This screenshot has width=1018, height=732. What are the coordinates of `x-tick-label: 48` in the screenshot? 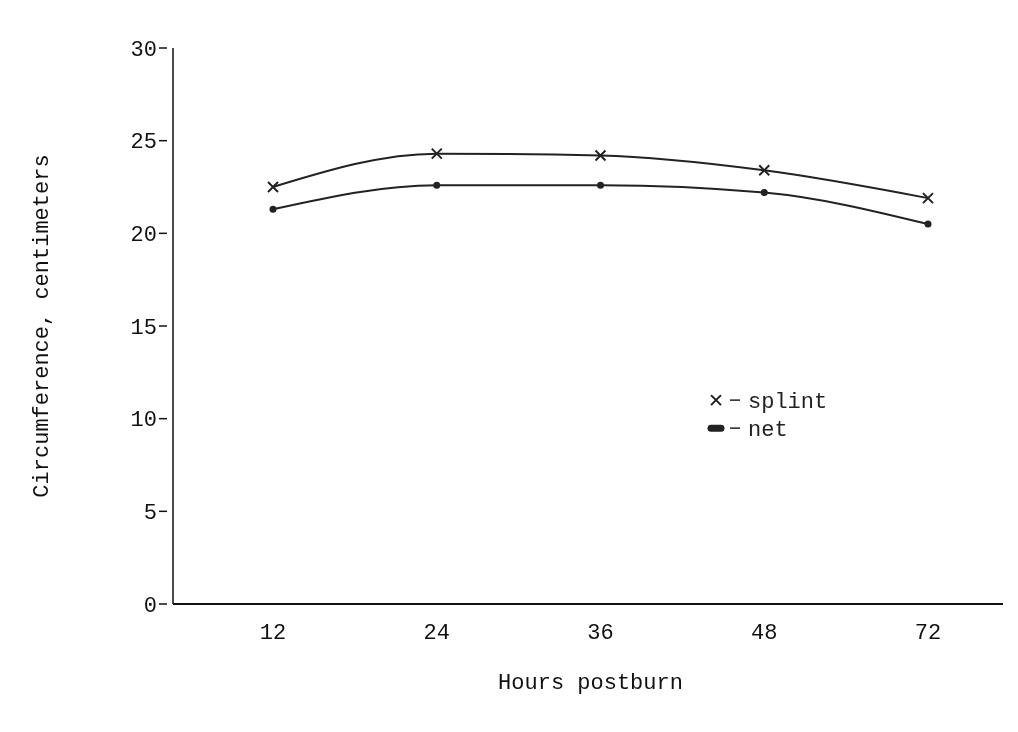 It's located at (764, 633).